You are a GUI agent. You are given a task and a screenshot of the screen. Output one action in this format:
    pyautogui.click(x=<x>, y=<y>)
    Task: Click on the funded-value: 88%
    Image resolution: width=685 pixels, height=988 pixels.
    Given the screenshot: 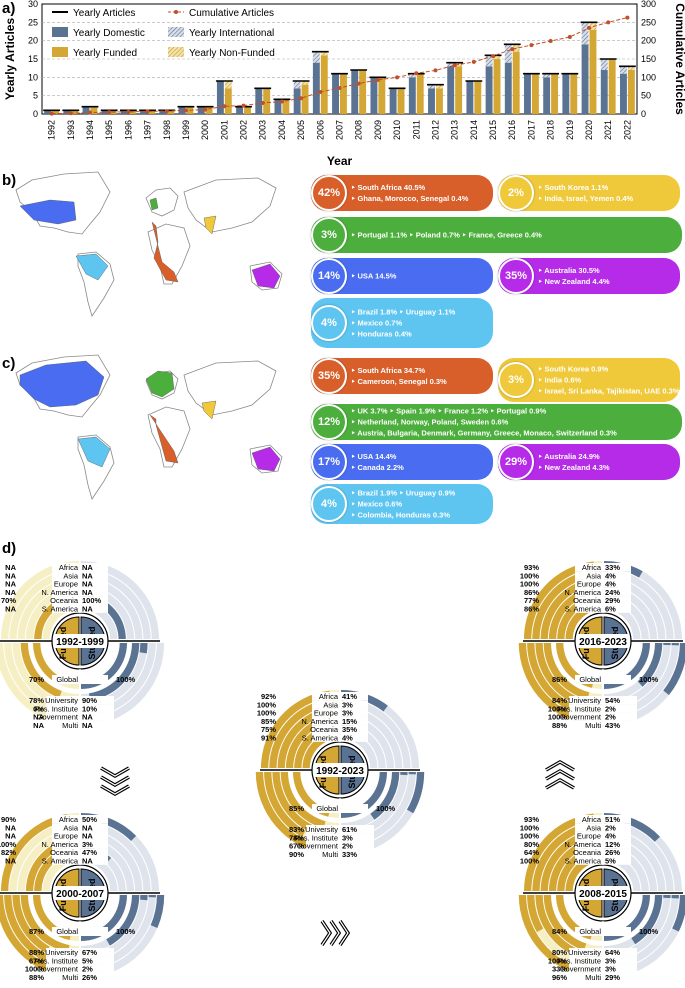 What is the action you would take?
    pyautogui.click(x=36, y=977)
    